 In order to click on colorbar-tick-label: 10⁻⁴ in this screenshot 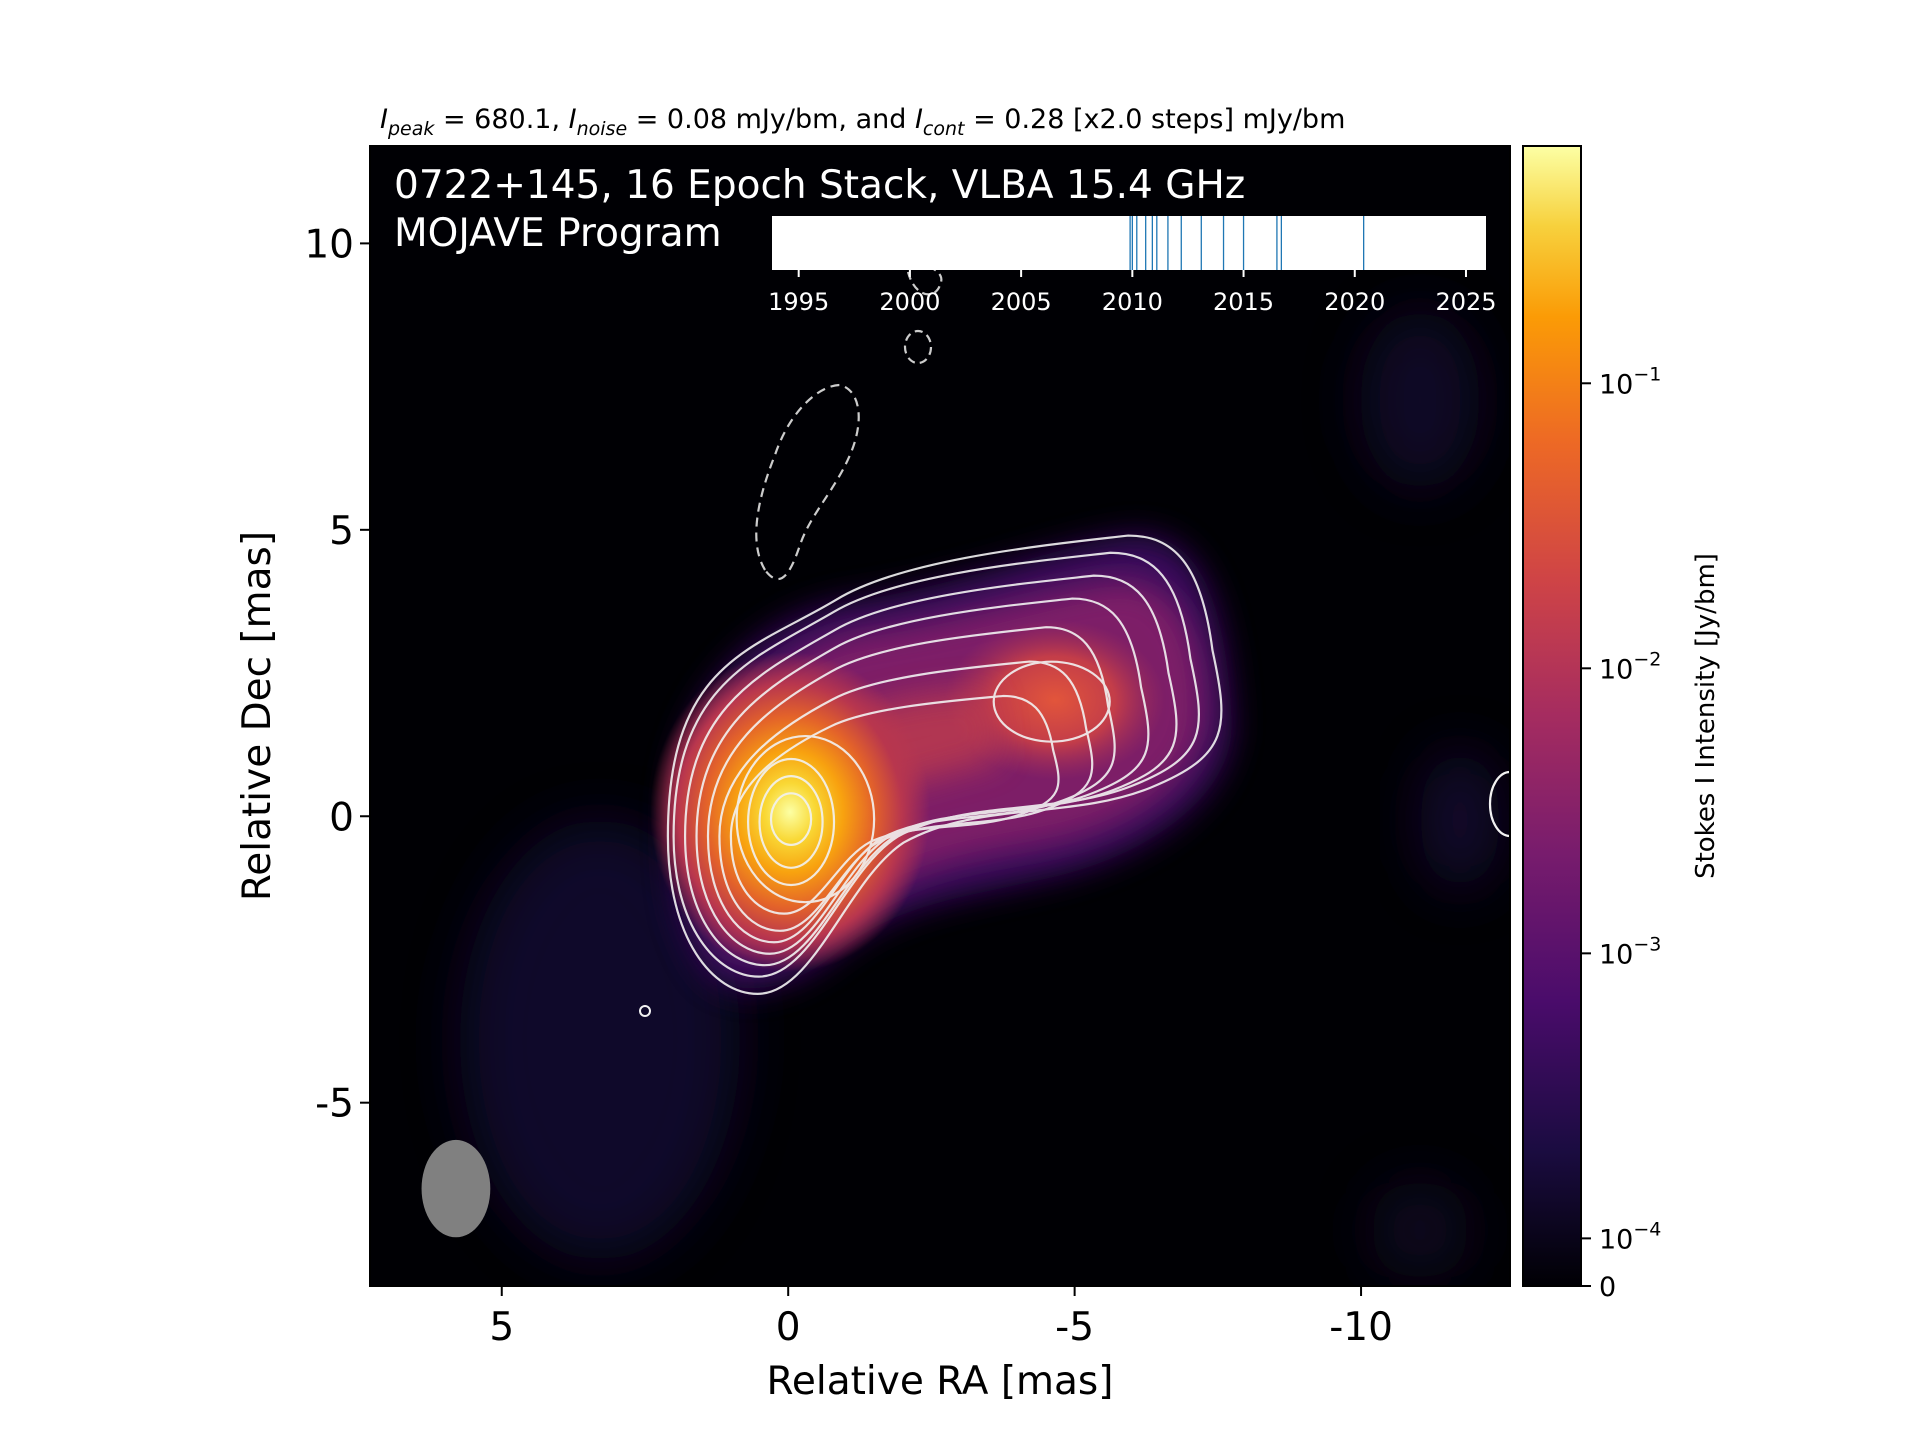, I will do `click(1630, 1236)`.